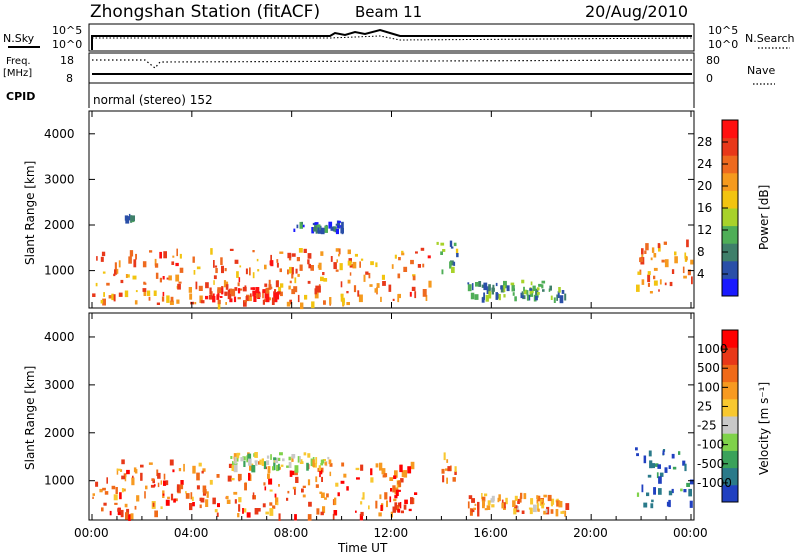  Describe the element at coordinates (191, 533) in the screenshot. I see `x-tick-label: 04:00` at that location.